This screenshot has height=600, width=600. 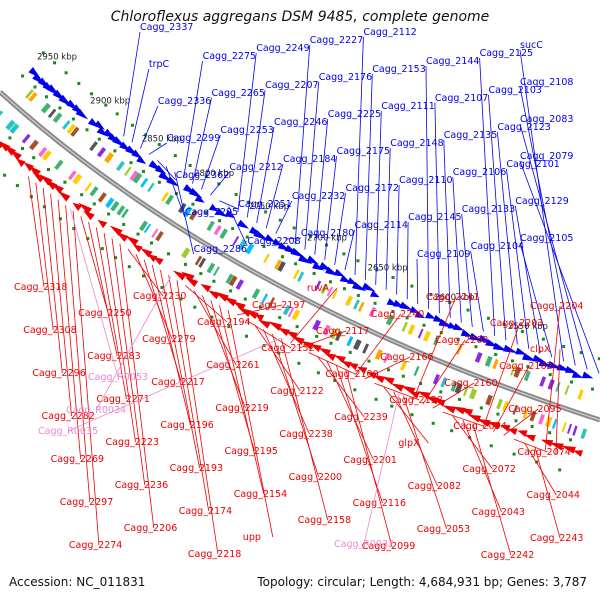 What do you see at coordinates (461, 98) in the screenshot?
I see `forward-gene-label: Cagg_2107` at bounding box center [461, 98].